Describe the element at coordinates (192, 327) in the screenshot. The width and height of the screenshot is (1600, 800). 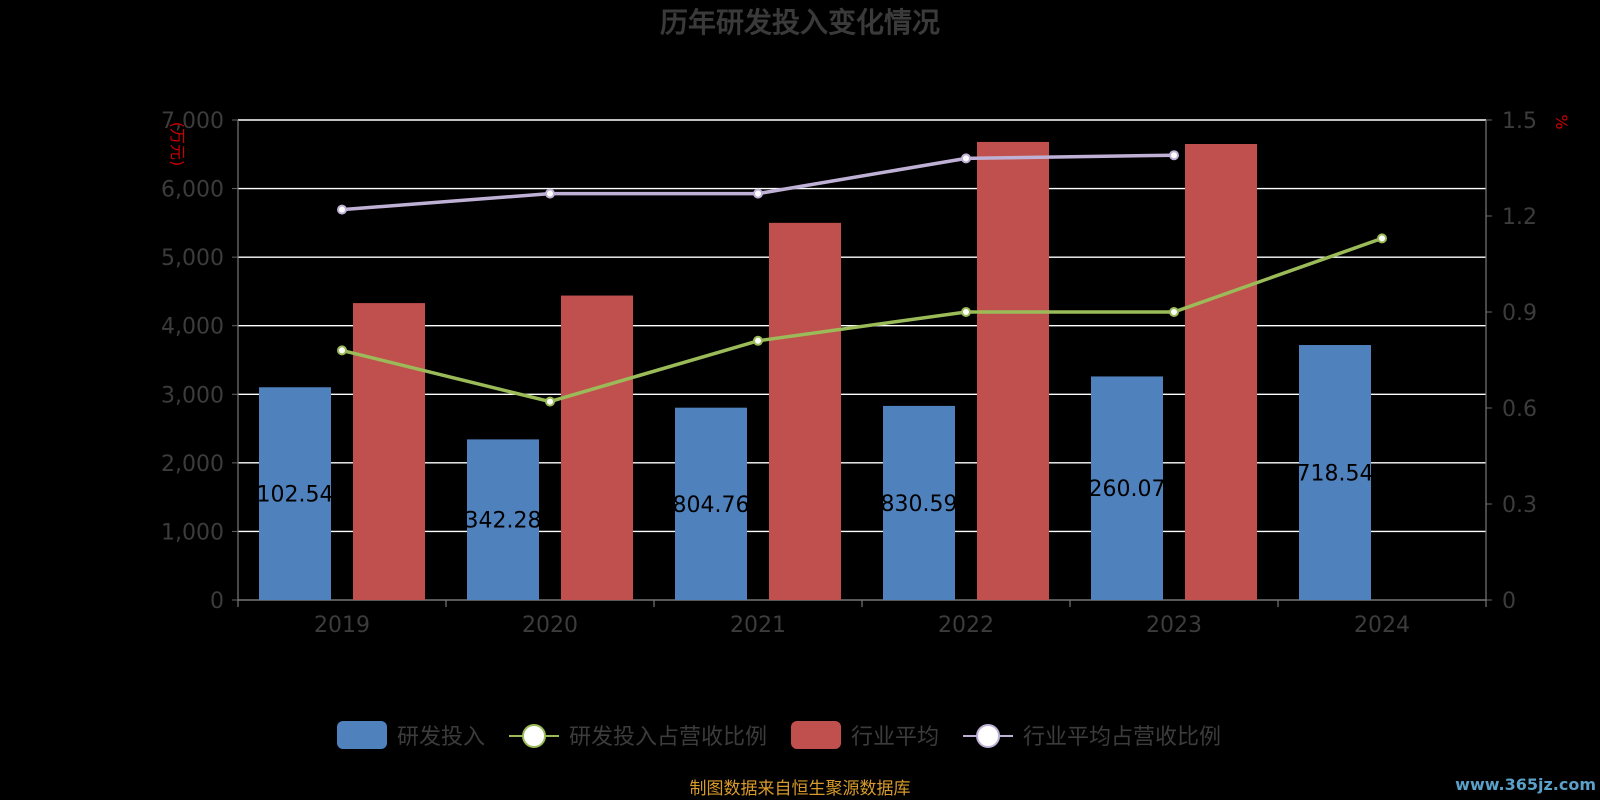
I see `left-tick-label: 4,000` at that location.